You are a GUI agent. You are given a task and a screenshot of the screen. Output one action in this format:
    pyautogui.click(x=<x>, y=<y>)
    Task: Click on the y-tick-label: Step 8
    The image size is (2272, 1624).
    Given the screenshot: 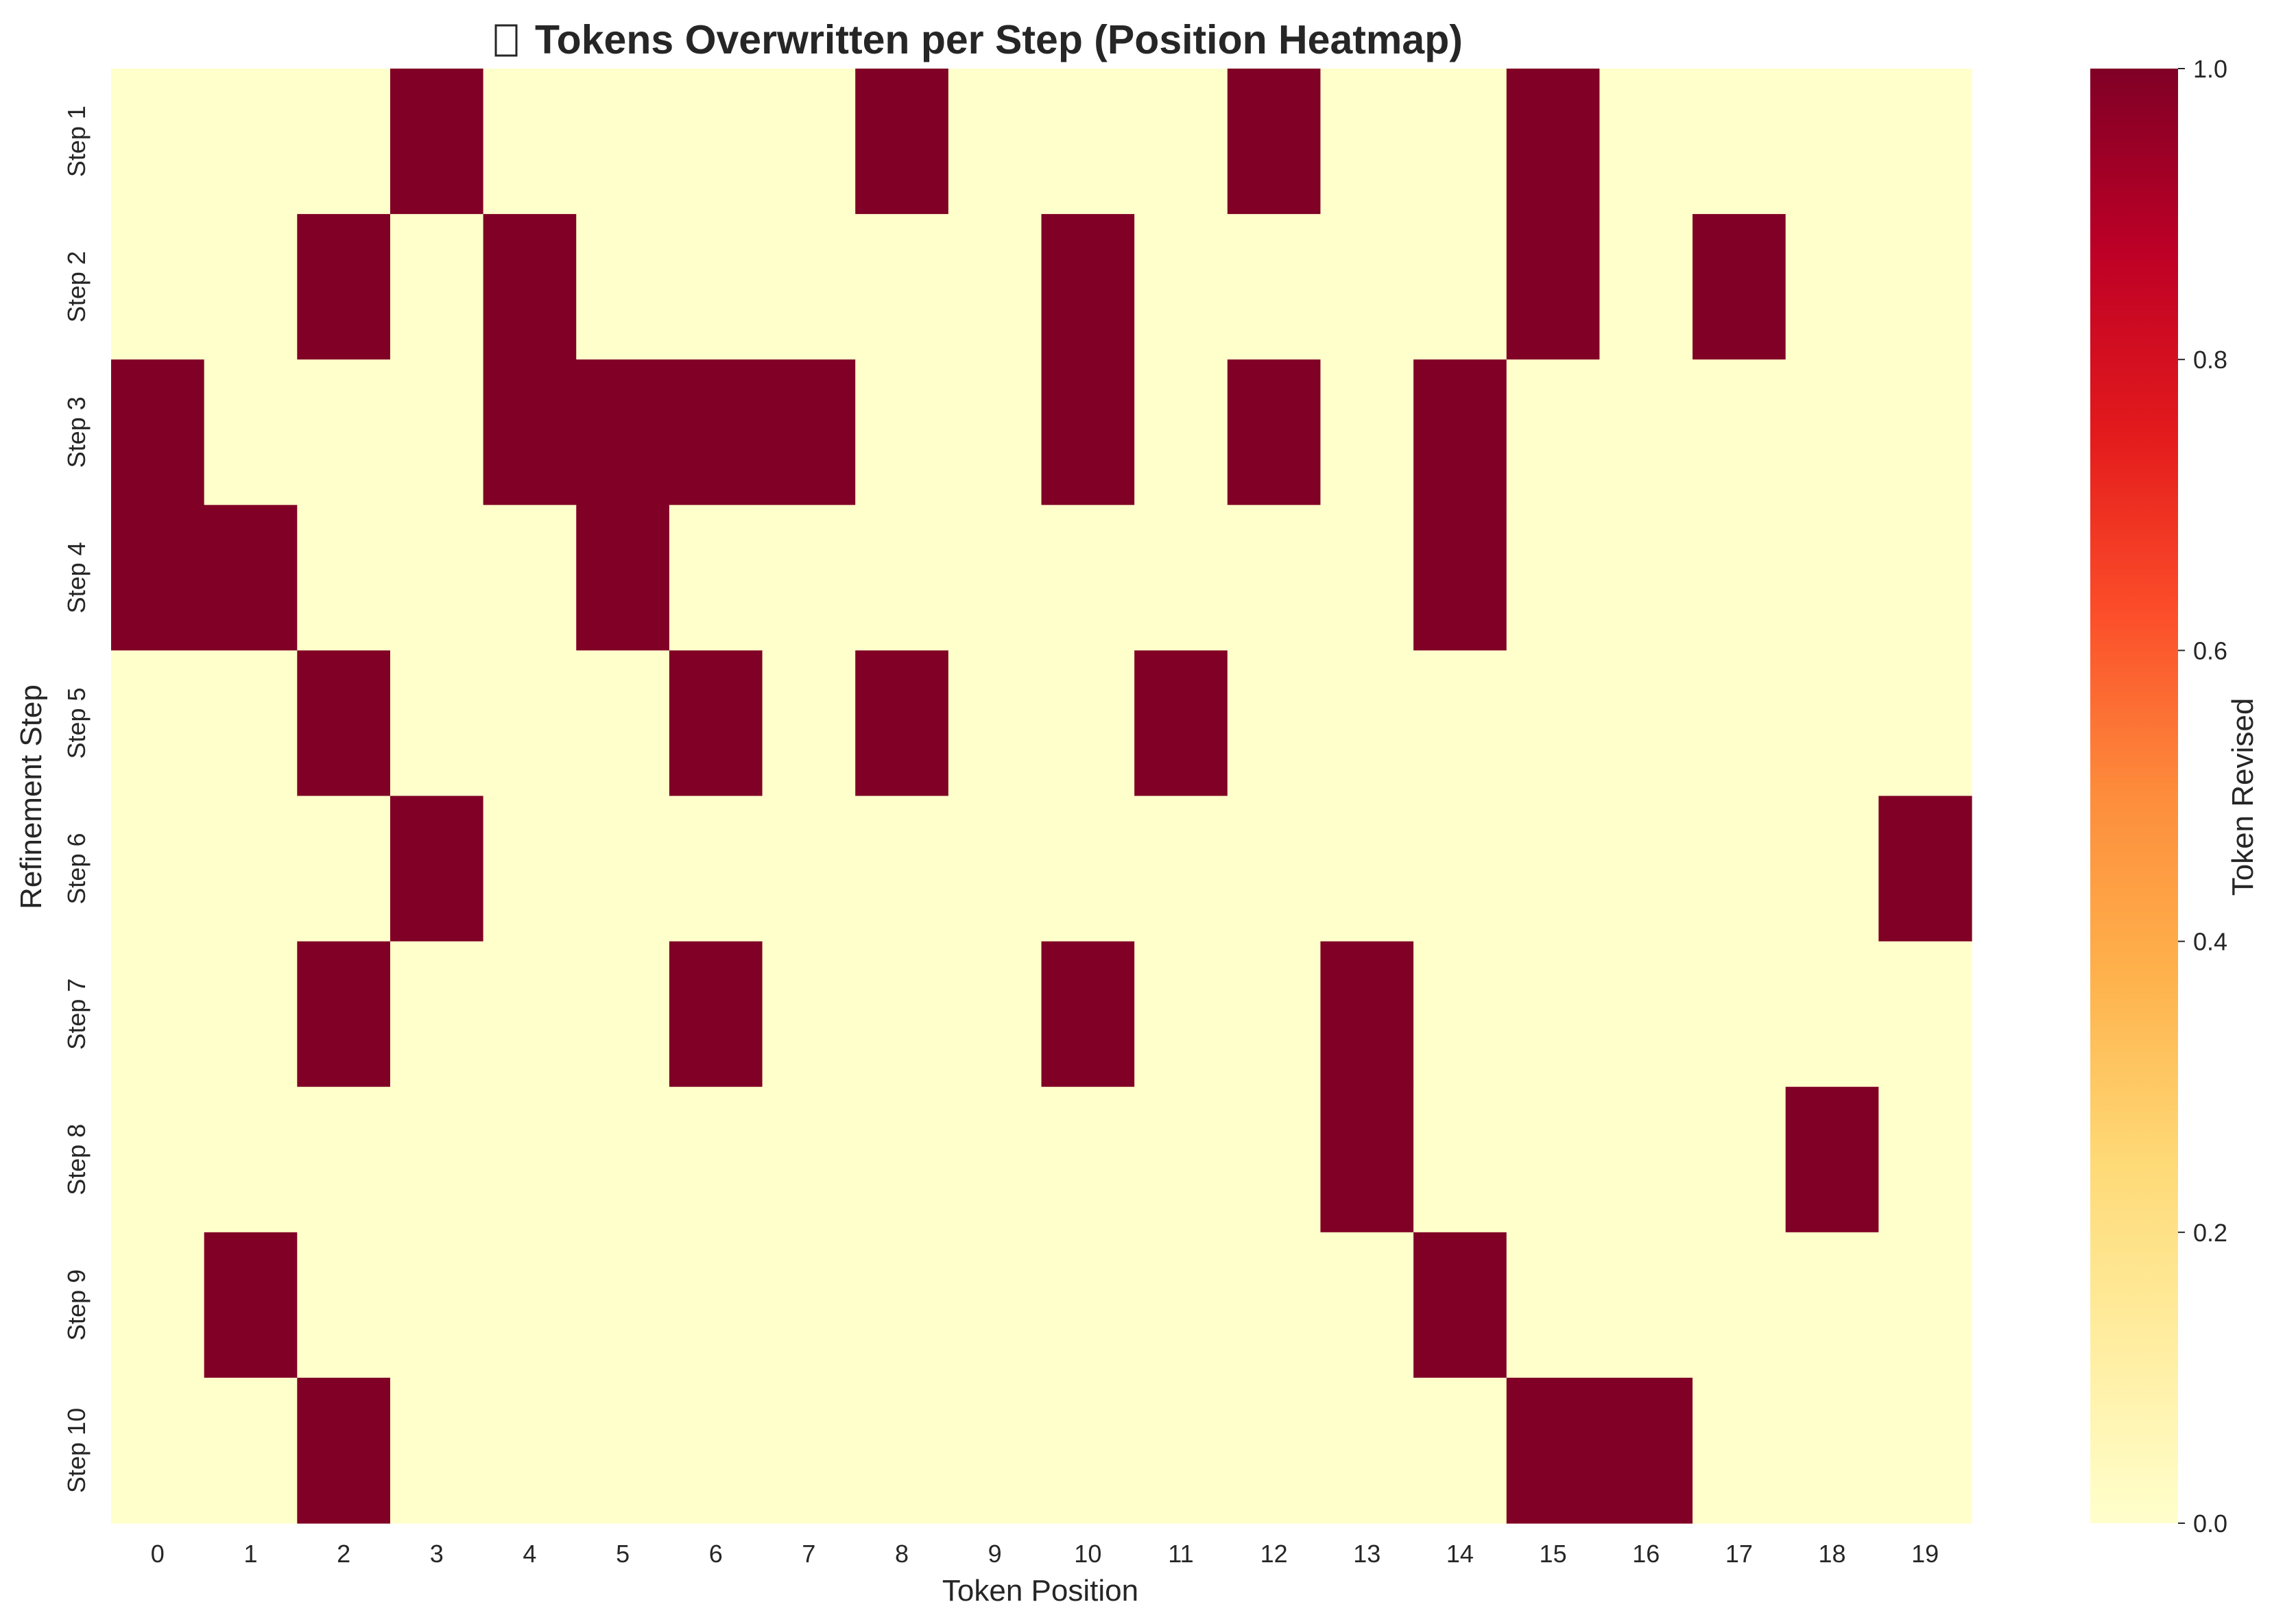 What is the action you would take?
    pyautogui.click(x=76, y=1159)
    